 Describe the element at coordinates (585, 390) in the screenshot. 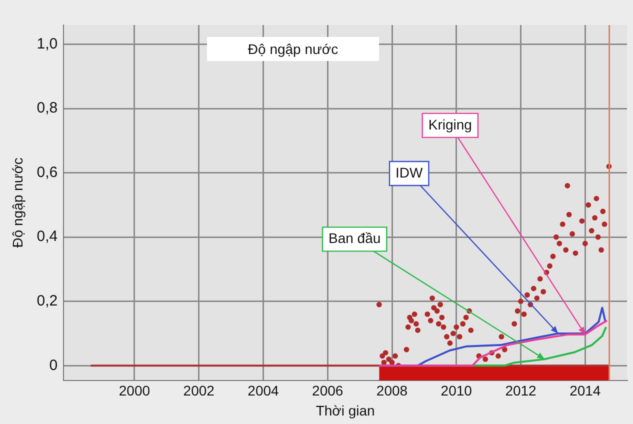

I see `x-tick-label: 2014` at that location.